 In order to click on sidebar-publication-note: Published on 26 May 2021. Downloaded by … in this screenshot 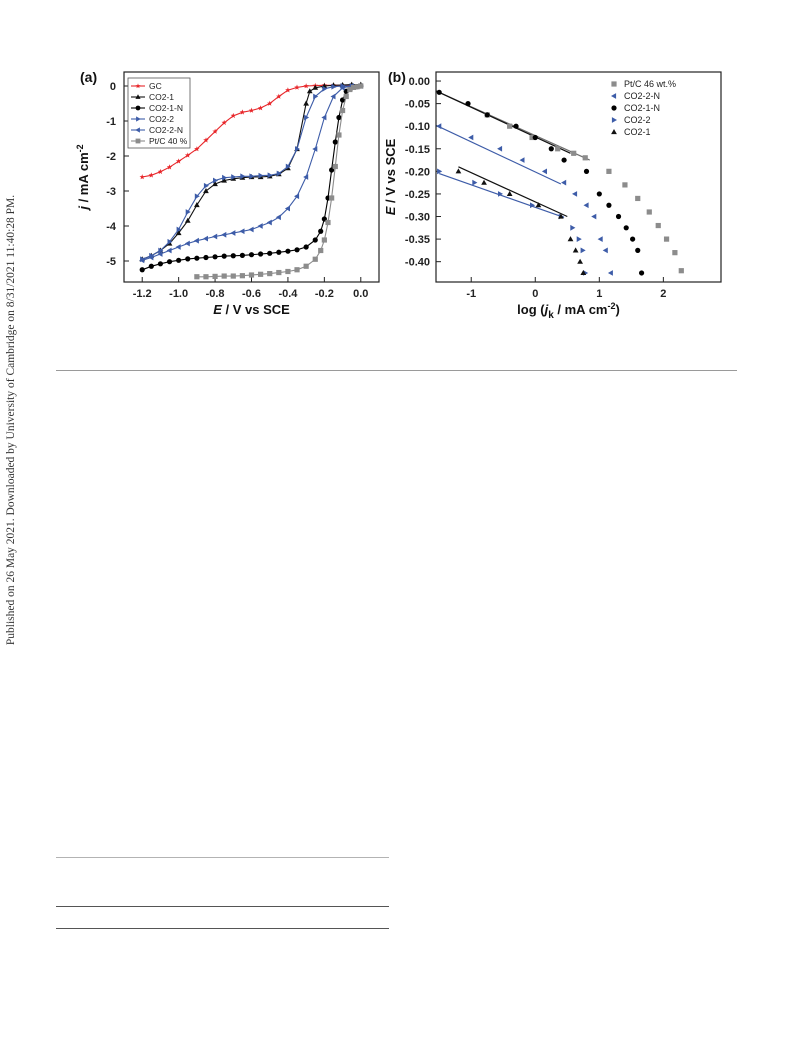, I will do `click(11, 420)`.